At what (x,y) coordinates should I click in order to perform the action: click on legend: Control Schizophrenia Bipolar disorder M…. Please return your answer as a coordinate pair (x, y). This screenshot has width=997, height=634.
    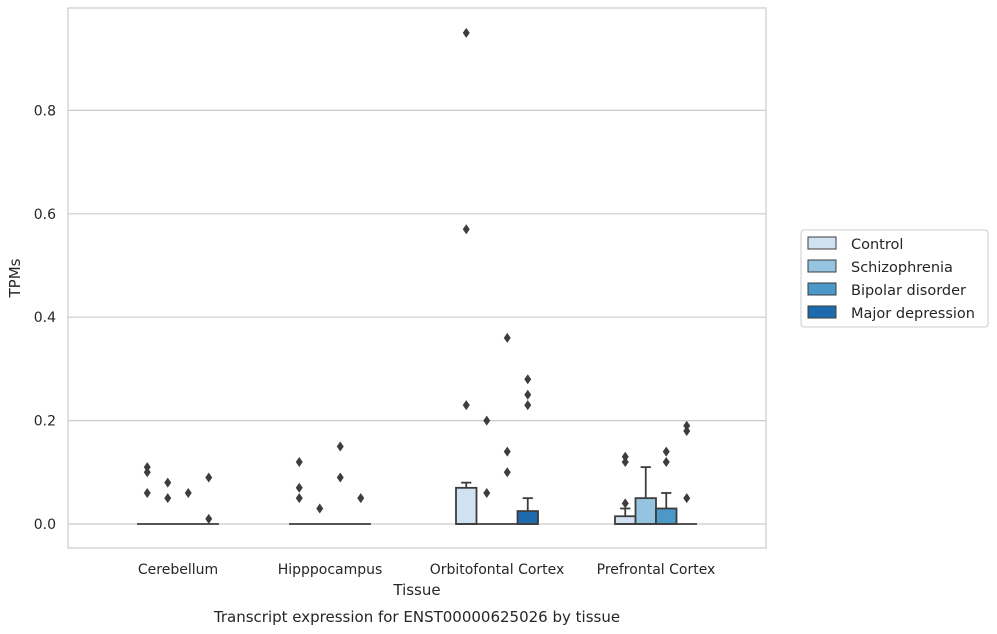
    Looking at the image, I should click on (894, 278).